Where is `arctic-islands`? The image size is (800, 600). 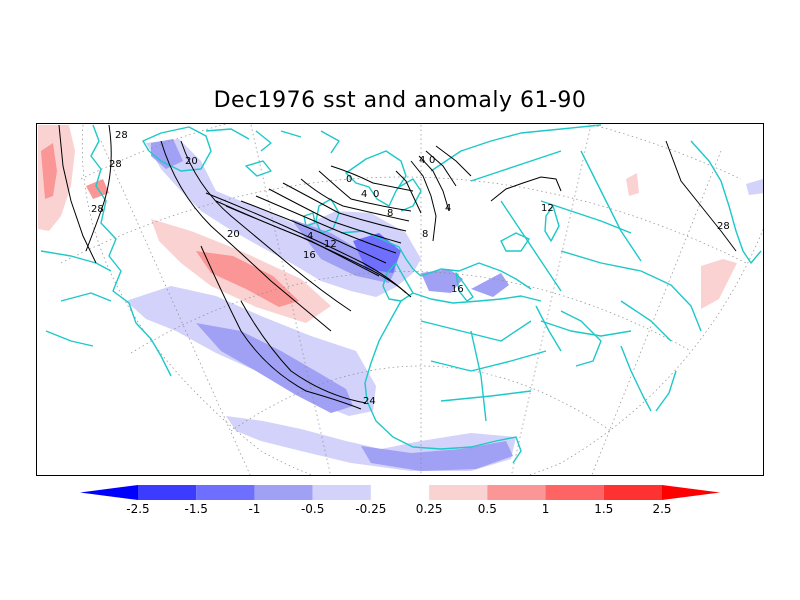 arctic-islands is located at coordinates (272, 141).